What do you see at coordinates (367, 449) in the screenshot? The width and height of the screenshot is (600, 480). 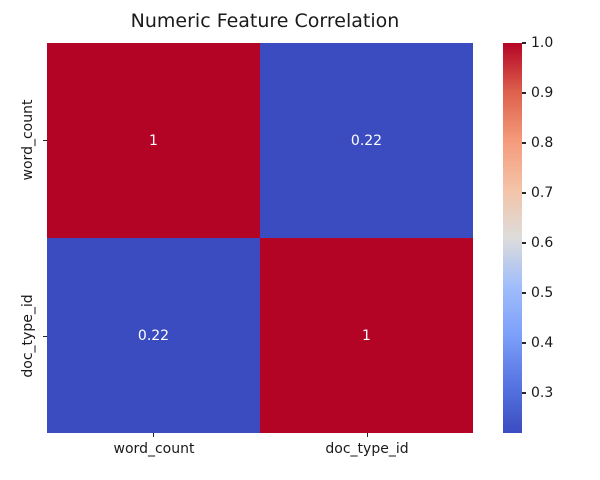 I see `x-tick-label: doc_type_id` at bounding box center [367, 449].